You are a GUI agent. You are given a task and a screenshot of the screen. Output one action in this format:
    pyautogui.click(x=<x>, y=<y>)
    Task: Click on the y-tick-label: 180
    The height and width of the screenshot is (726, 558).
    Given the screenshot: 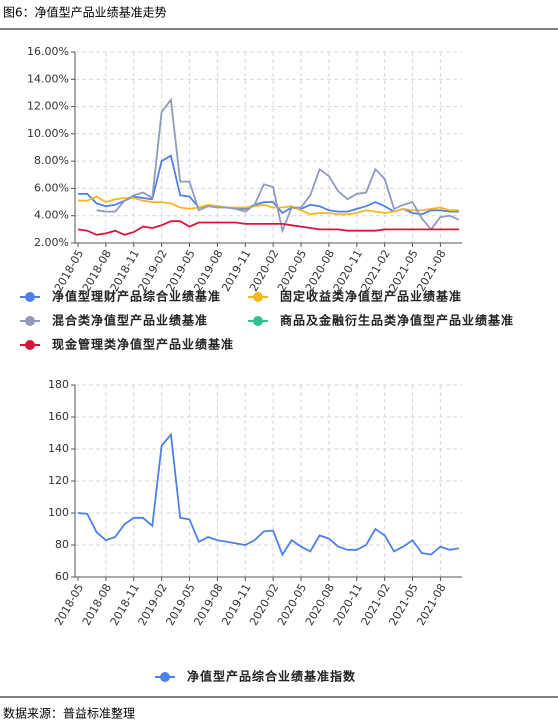 What is the action you would take?
    pyautogui.click(x=58, y=384)
    